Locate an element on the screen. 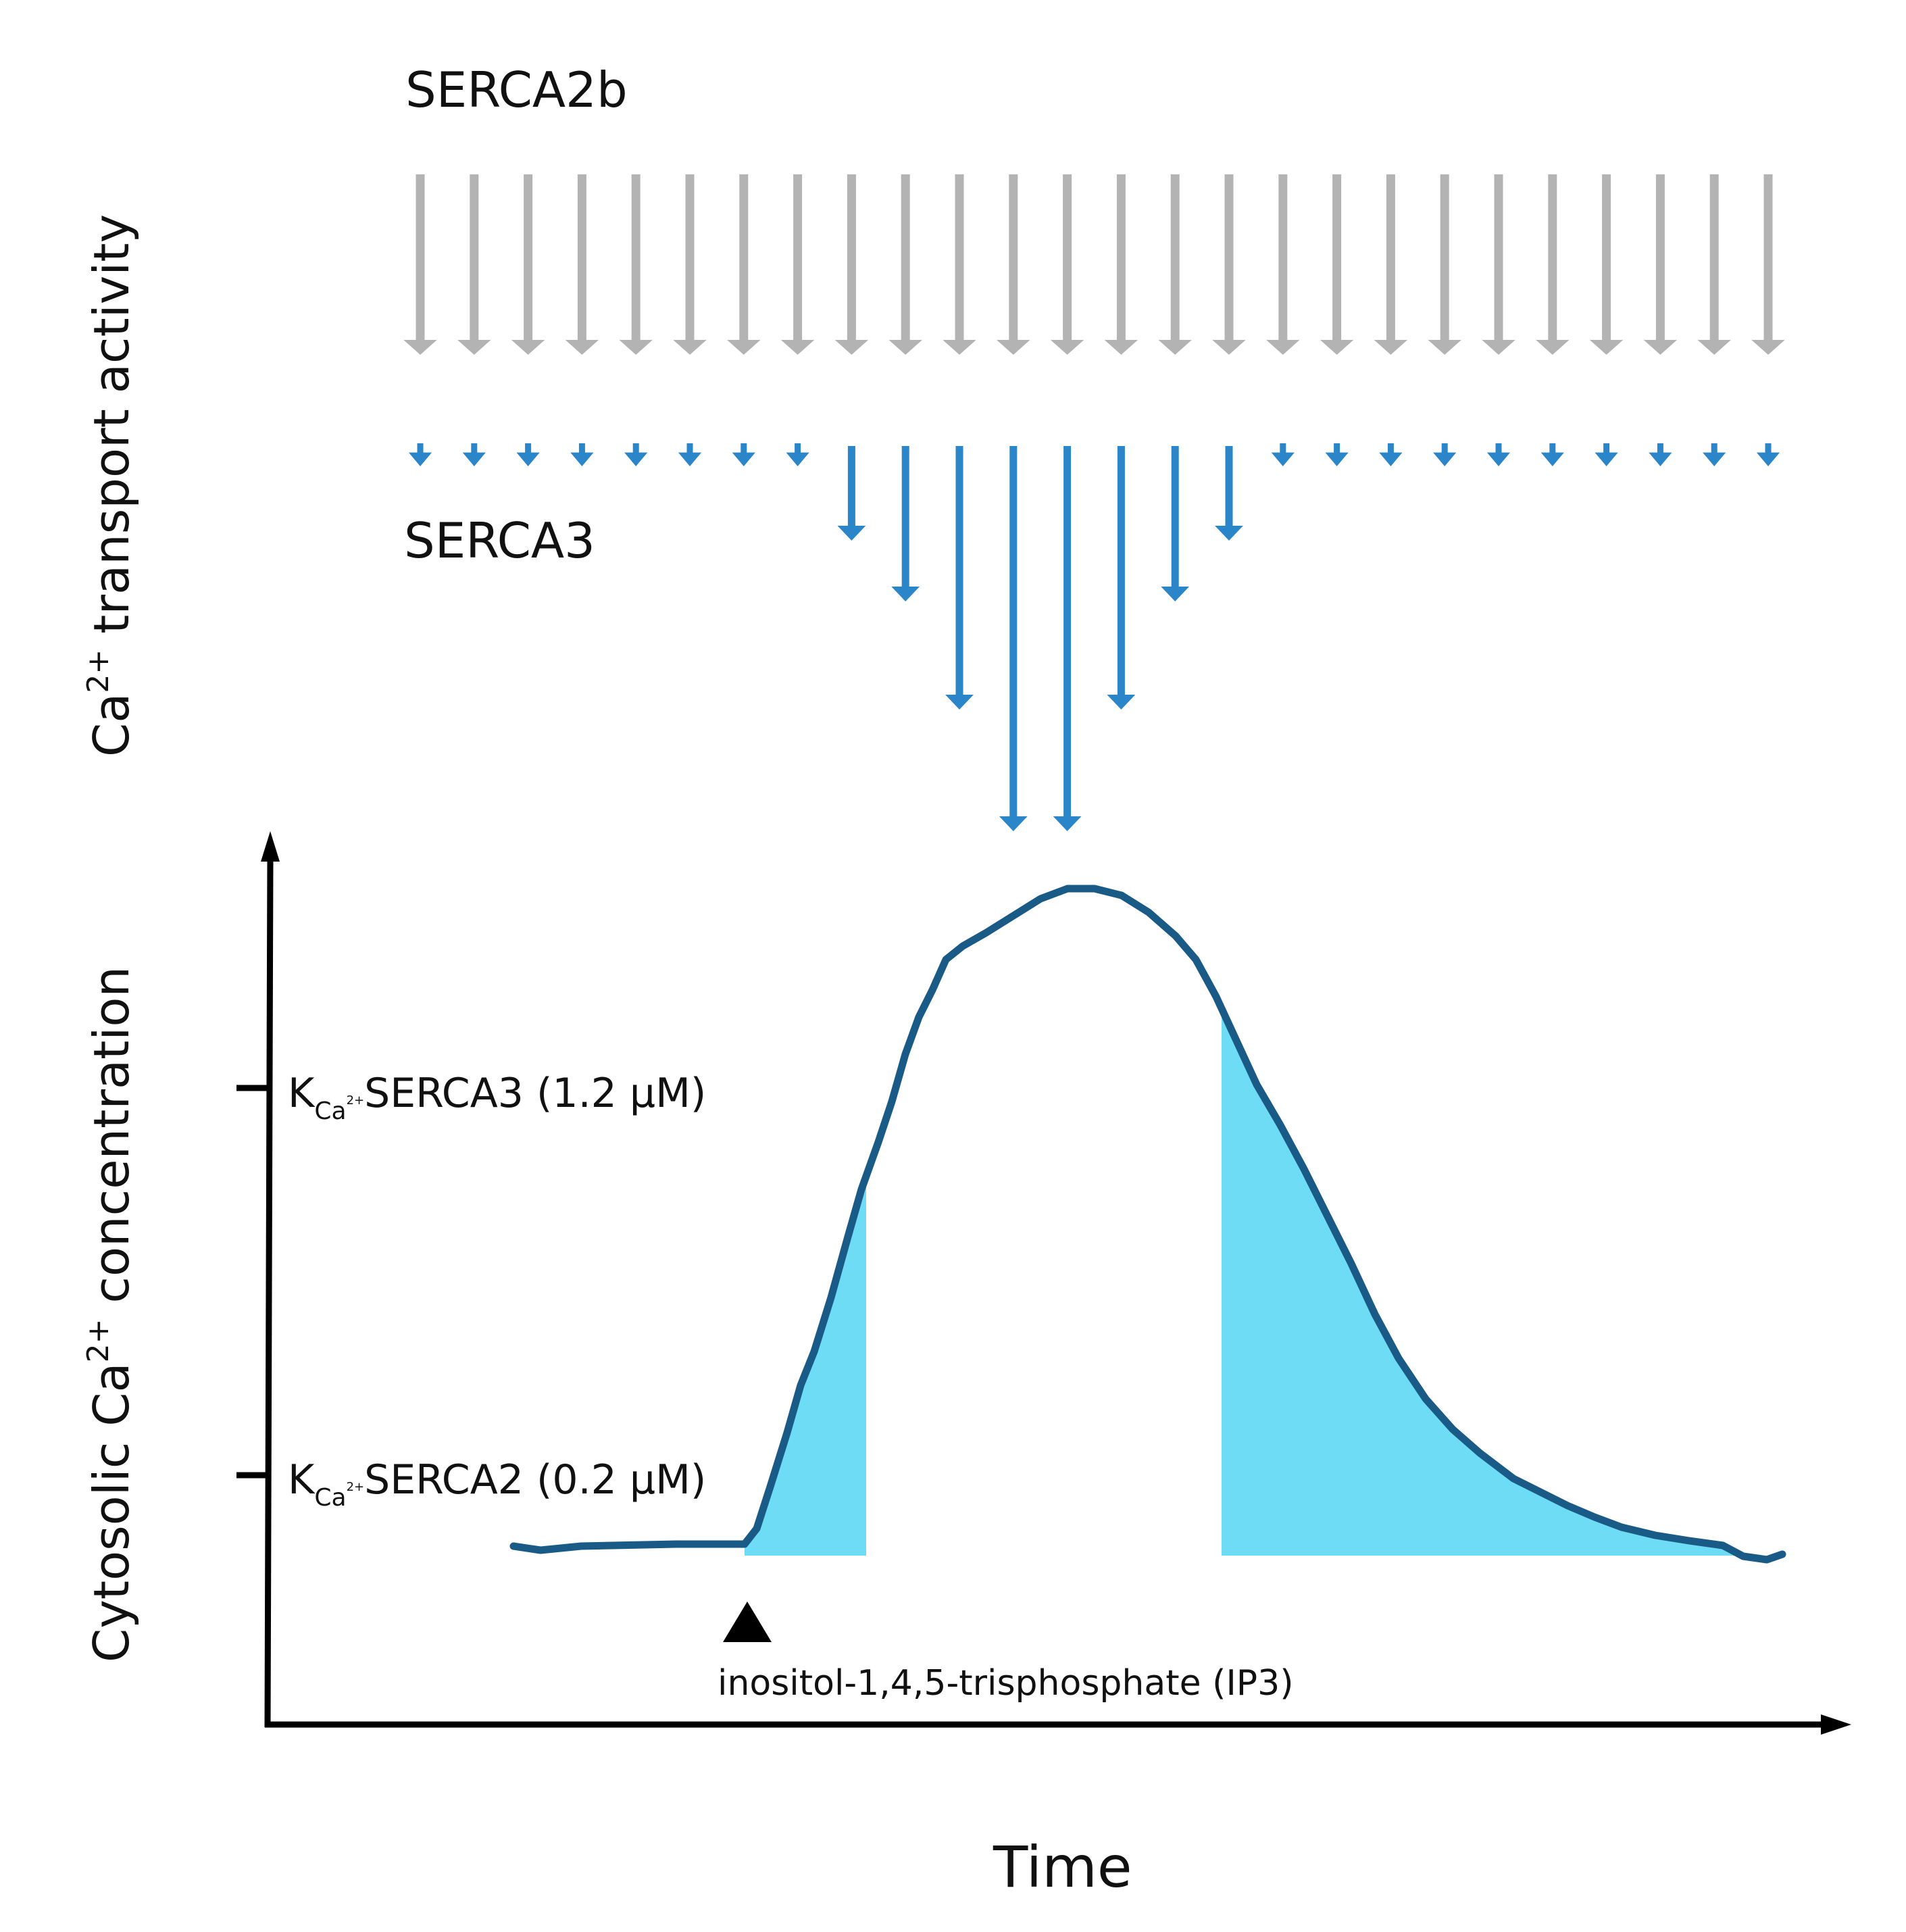  x-axis-label-time: Time is located at coordinates (1062, 1867).